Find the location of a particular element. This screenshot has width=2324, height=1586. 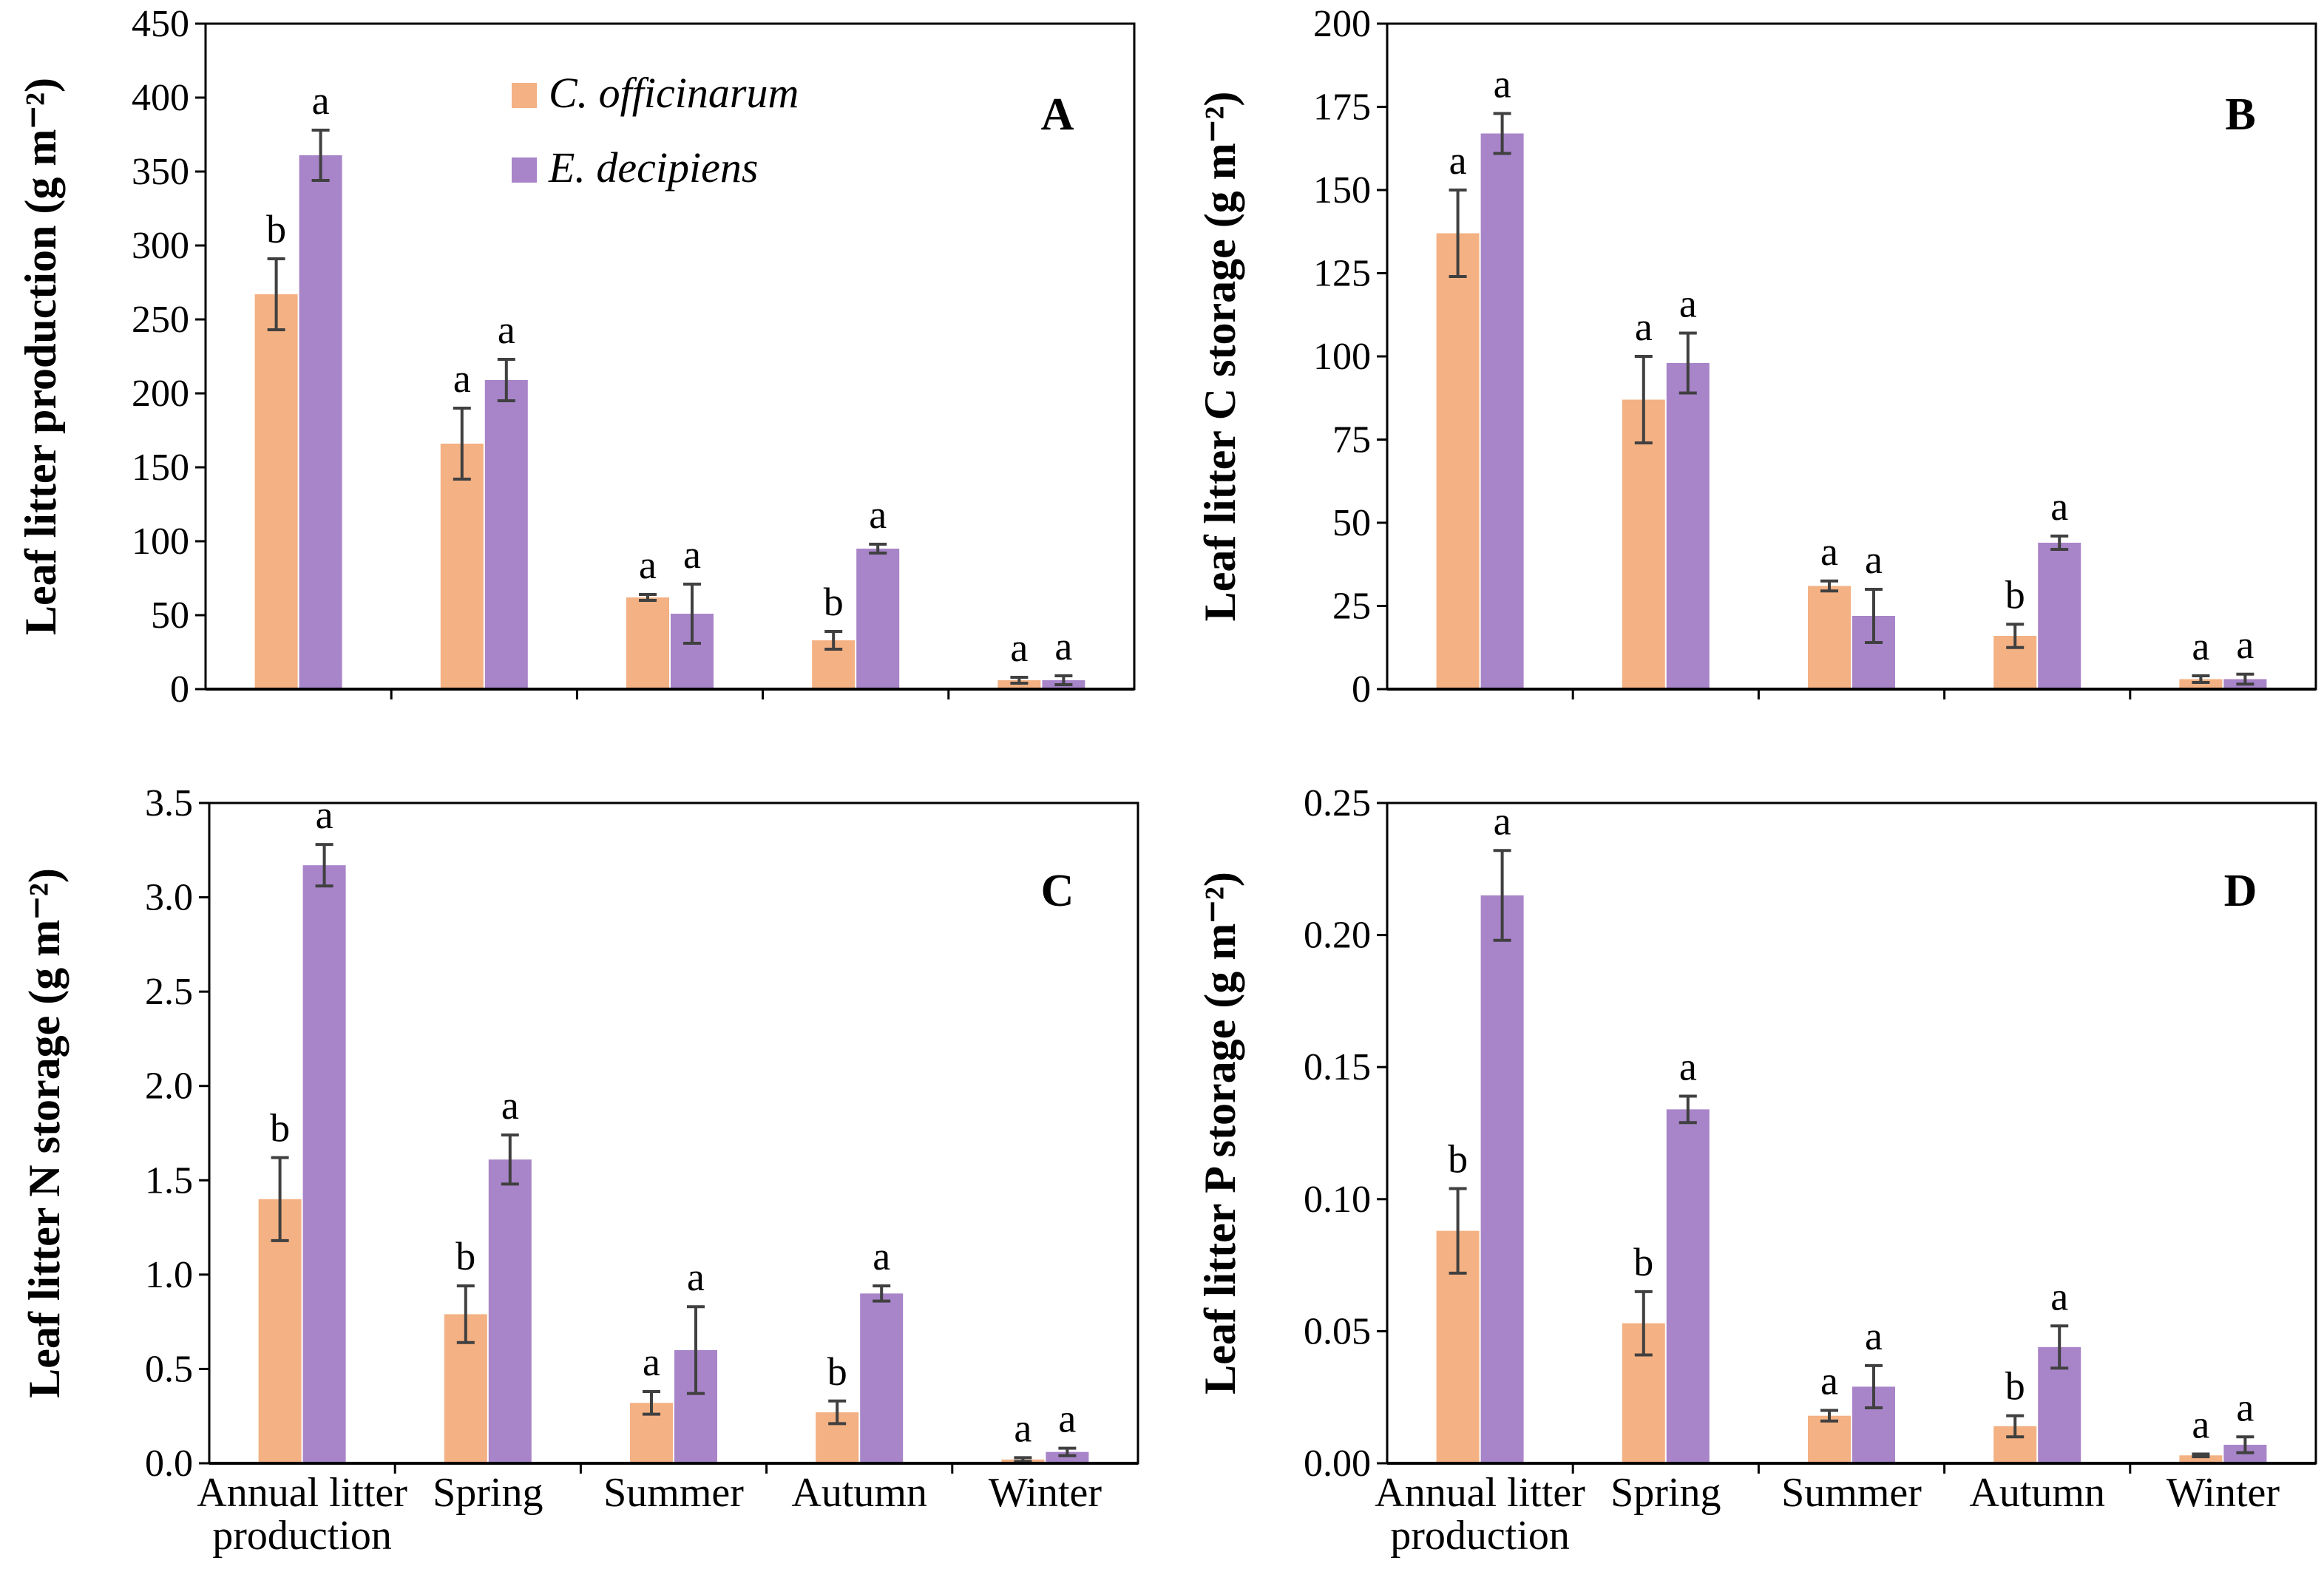

y-tick-label: 2.0 is located at coordinates (169, 1086).